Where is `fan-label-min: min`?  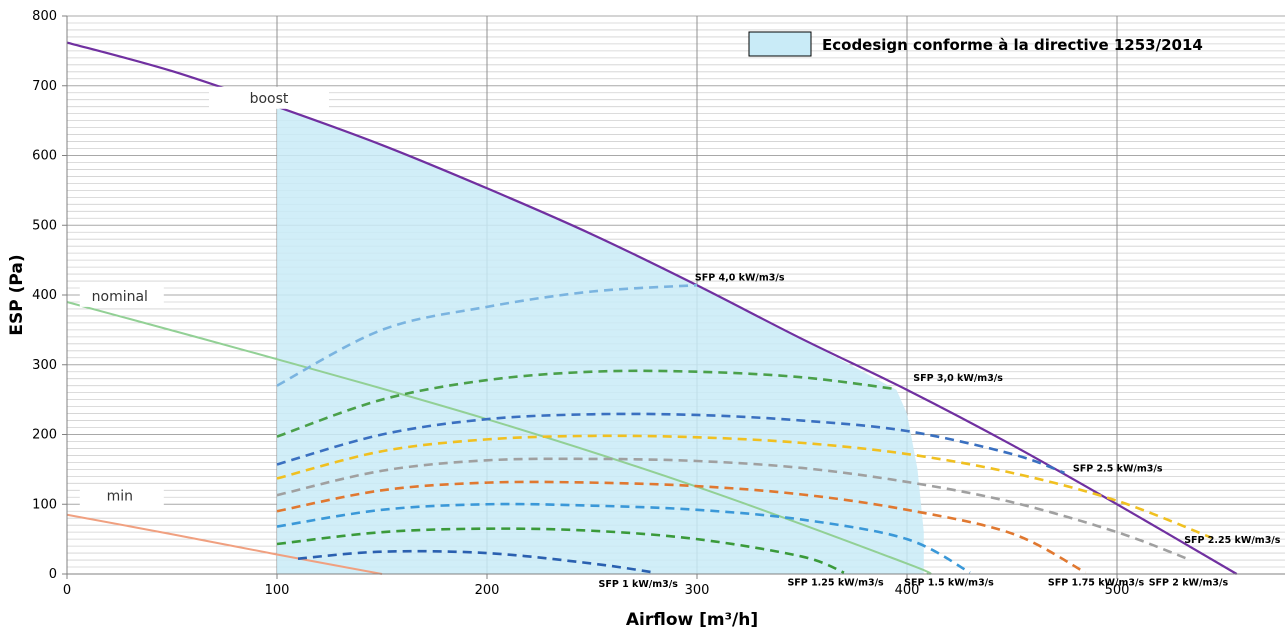 fan-label-min: min is located at coordinates (120, 496).